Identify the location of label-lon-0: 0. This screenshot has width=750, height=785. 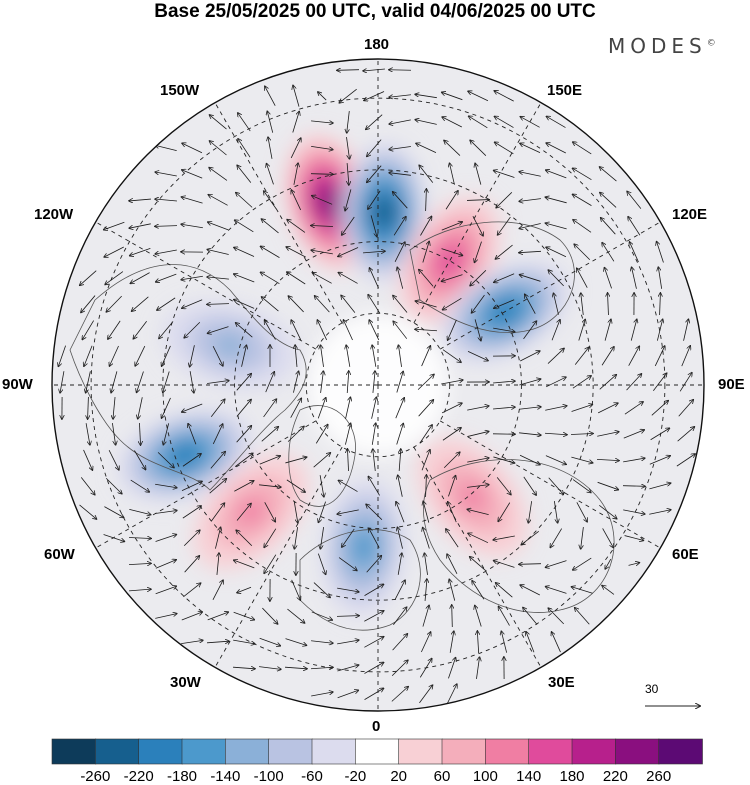
(376, 727).